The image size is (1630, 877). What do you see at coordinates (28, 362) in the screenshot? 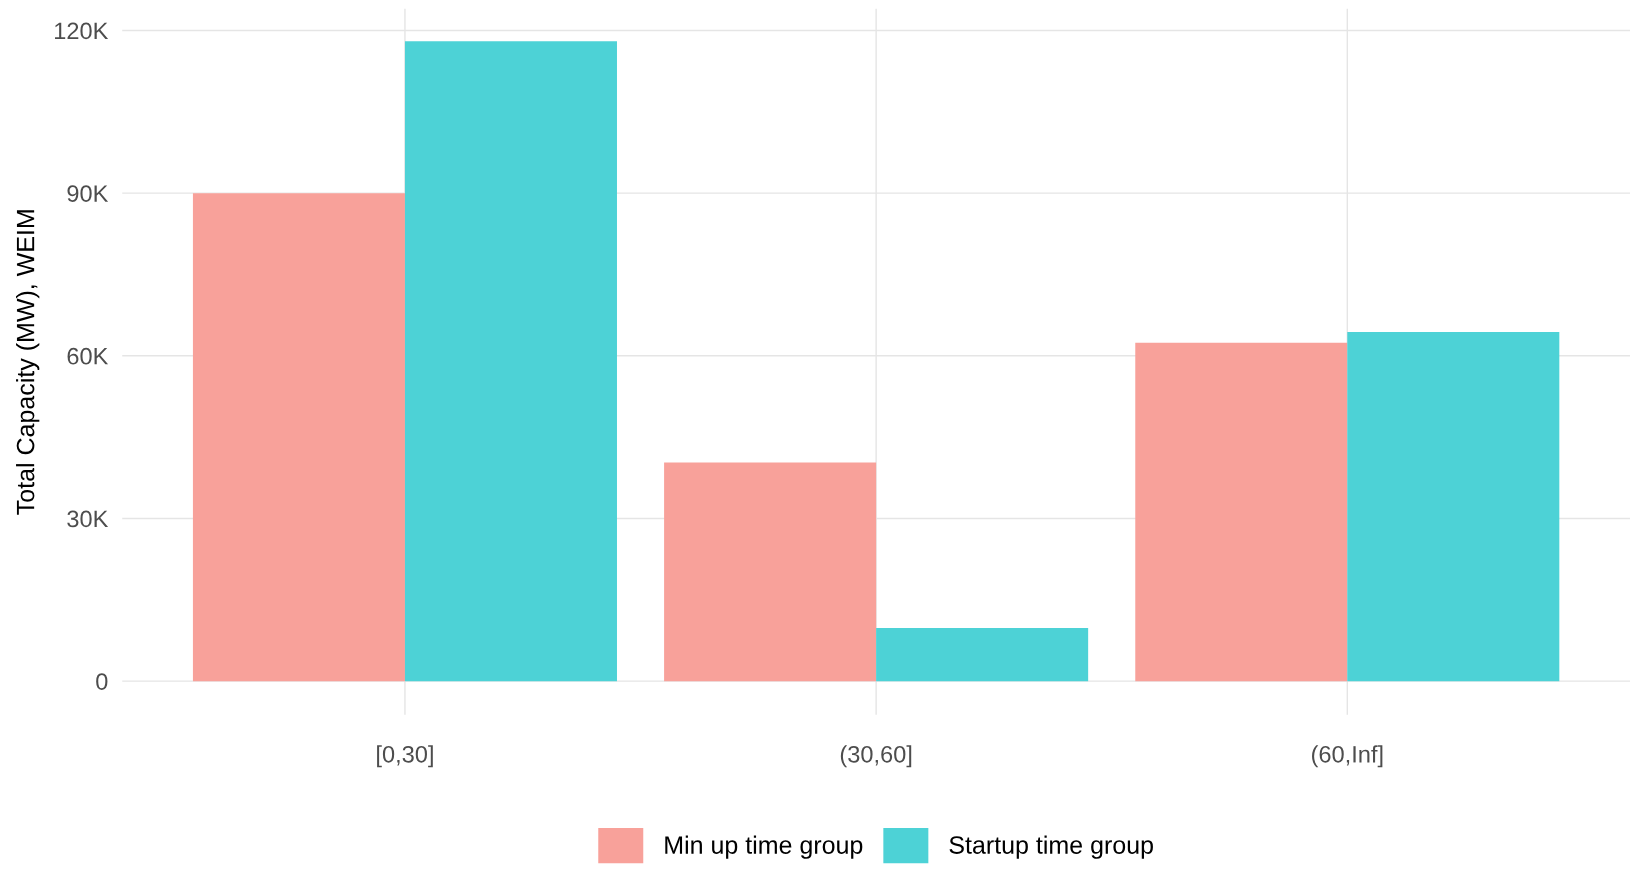
I see `y-axis-title: Total Capacity (MW), WEIM` at bounding box center [28, 362].